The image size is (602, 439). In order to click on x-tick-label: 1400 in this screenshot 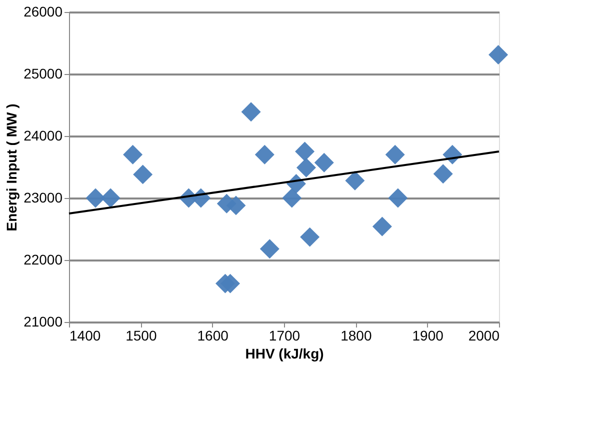, I will do `click(85, 336)`.